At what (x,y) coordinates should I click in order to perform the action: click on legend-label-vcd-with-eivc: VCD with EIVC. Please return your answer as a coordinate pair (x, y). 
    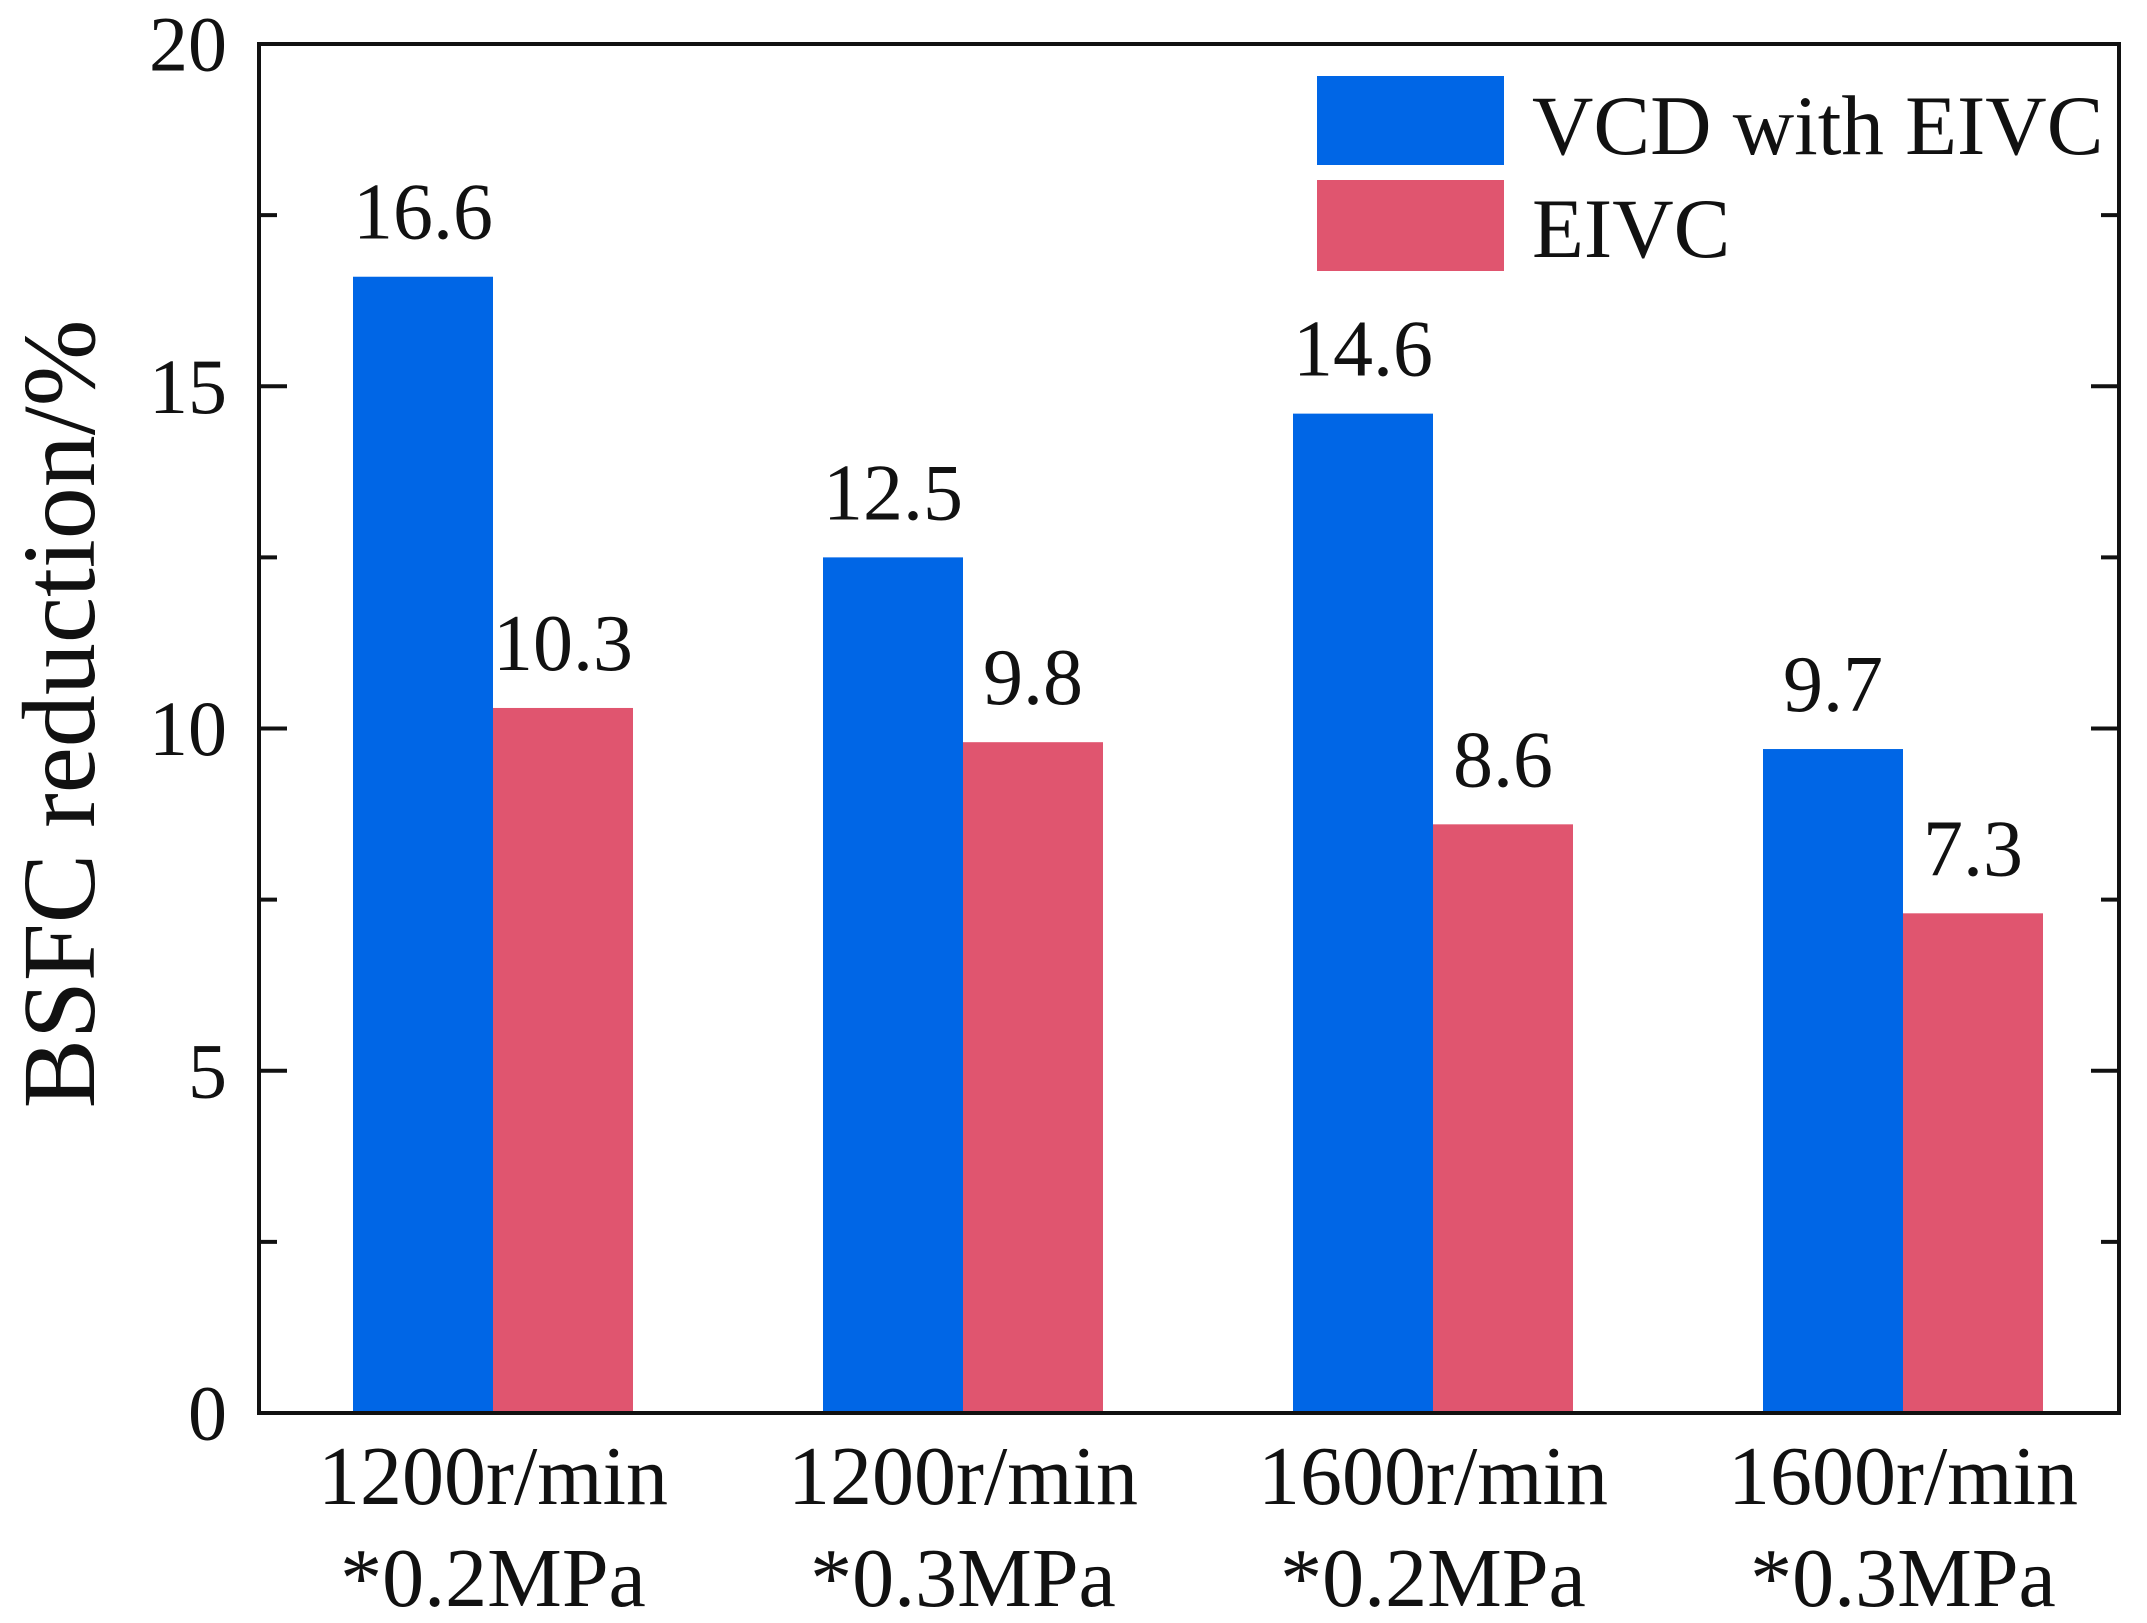
    Looking at the image, I should click on (1817, 126).